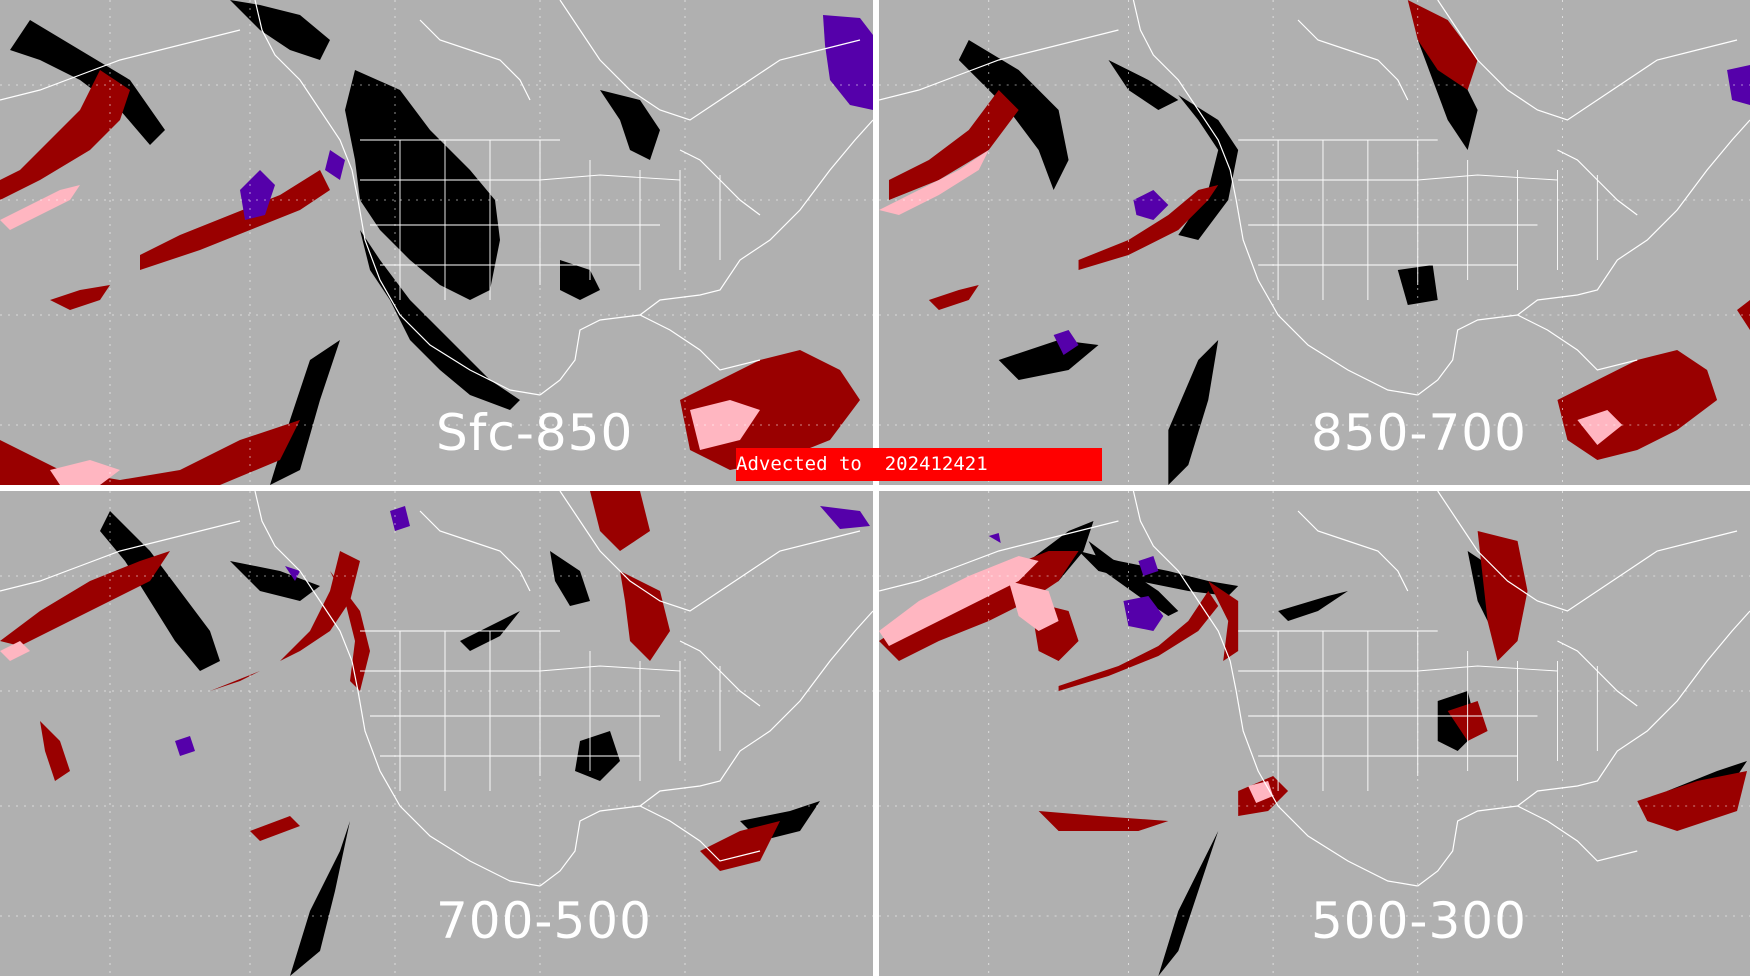 The height and width of the screenshot is (976, 1750). I want to click on panel-label: 850-700, so click(1419, 433).